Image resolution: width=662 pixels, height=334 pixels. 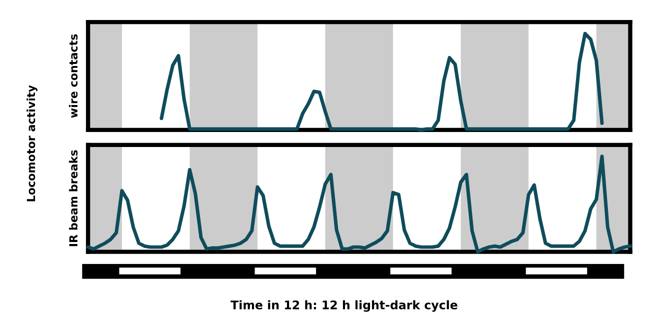 What do you see at coordinates (32, 143) in the screenshot?
I see `text: Locomotor activity` at bounding box center [32, 143].